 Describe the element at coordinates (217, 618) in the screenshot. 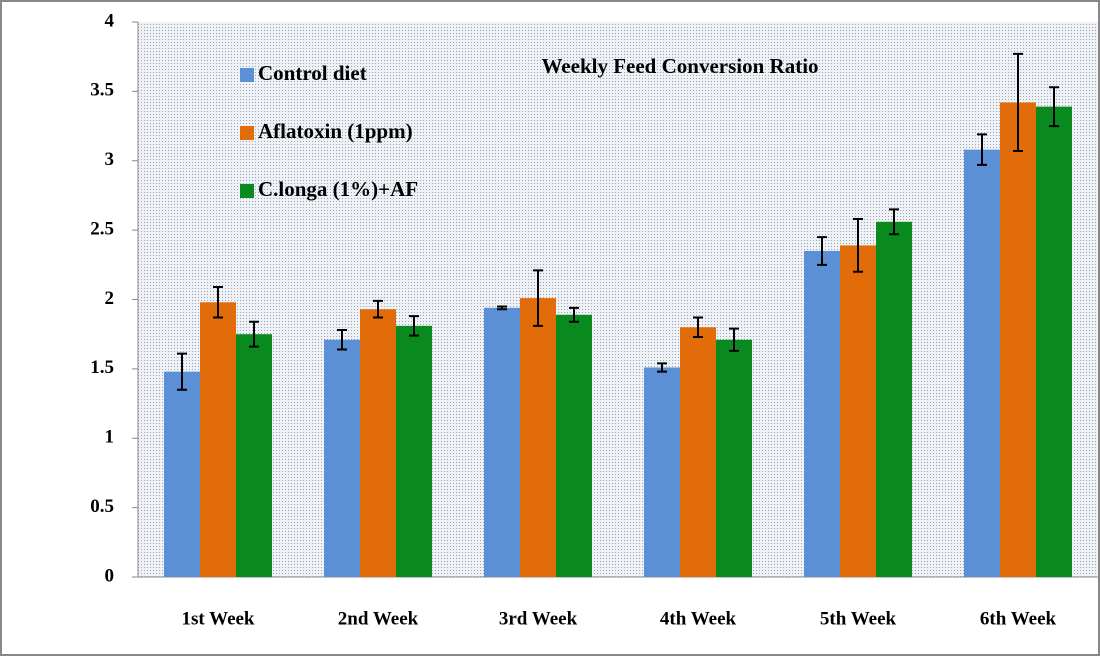

I see `x-tick-label: 1st Week` at that location.